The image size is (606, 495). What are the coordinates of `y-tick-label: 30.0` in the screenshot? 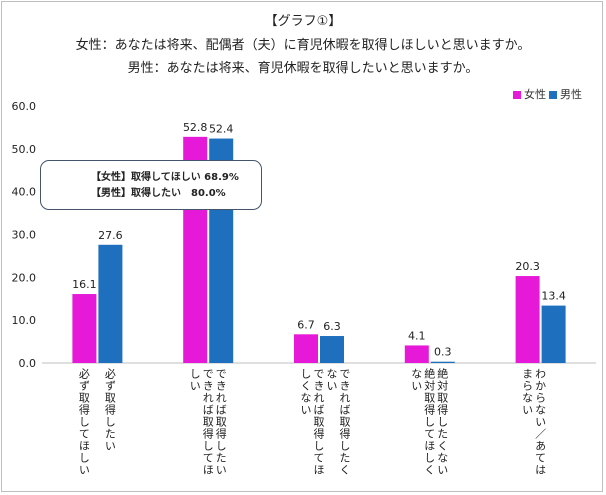 It's located at (24, 235).